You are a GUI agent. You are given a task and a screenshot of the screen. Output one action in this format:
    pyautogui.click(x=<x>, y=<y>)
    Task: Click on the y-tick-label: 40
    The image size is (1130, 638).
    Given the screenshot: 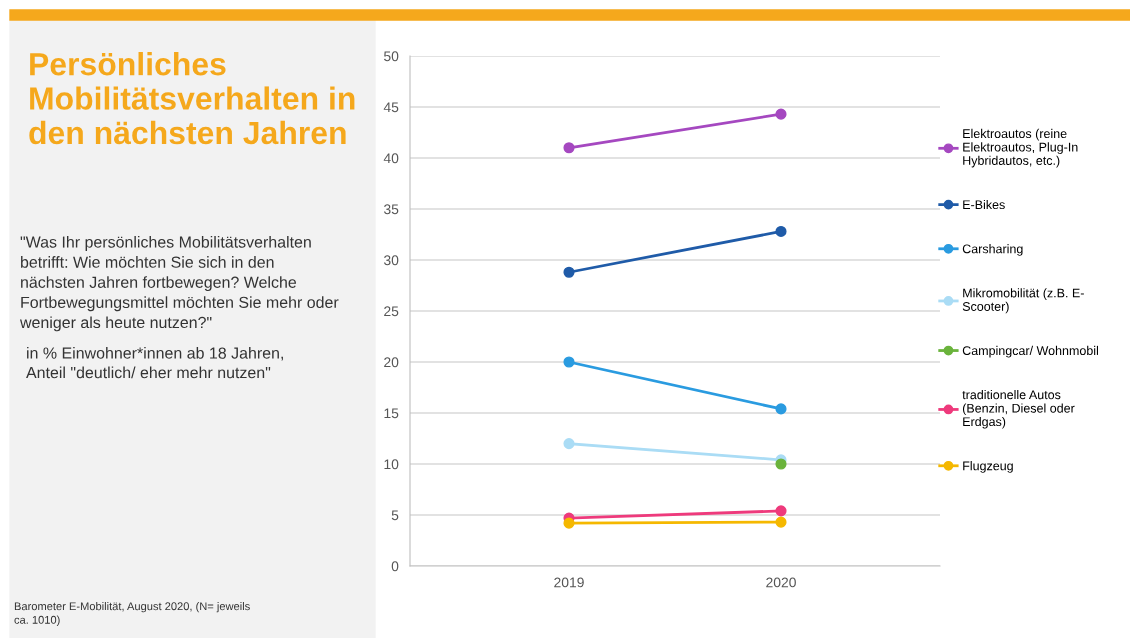 What is the action you would take?
    pyautogui.click(x=391, y=158)
    